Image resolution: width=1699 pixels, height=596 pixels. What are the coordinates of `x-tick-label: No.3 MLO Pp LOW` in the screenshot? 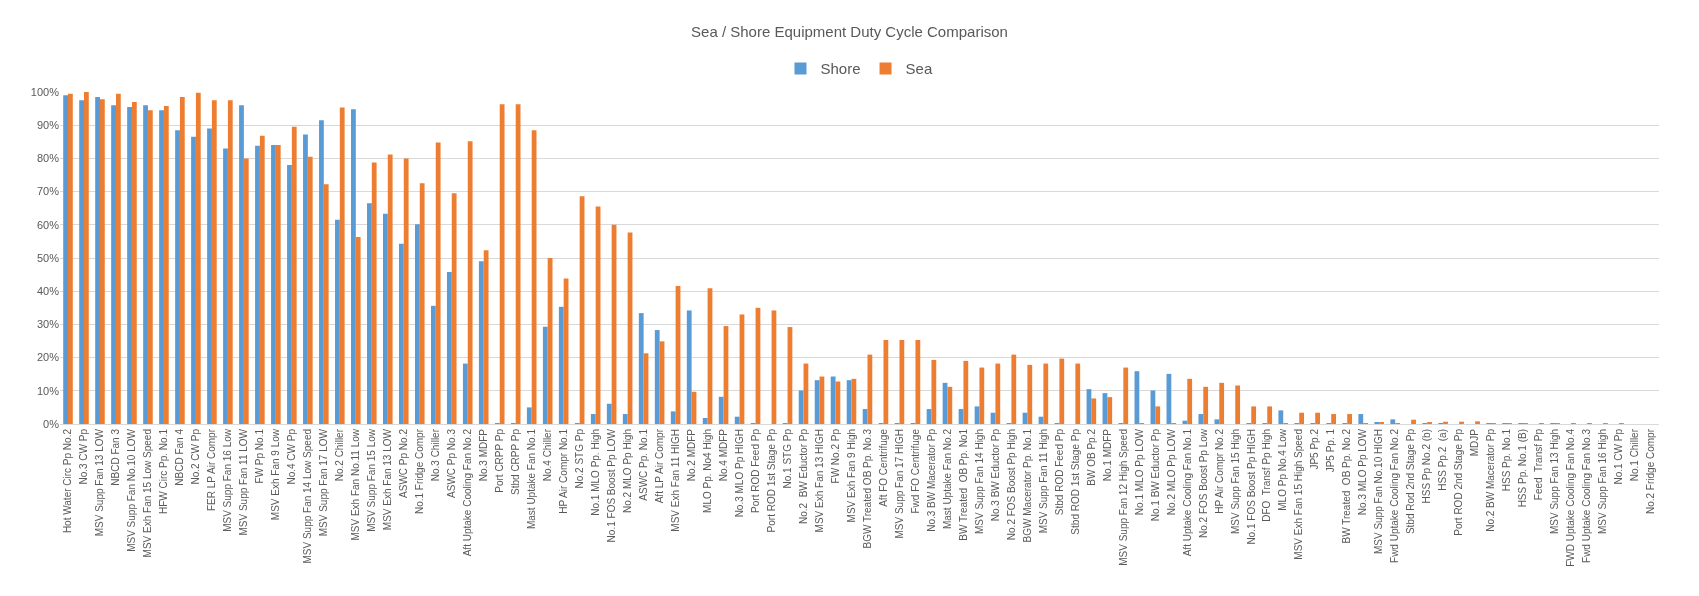 It's located at (1363, 472).